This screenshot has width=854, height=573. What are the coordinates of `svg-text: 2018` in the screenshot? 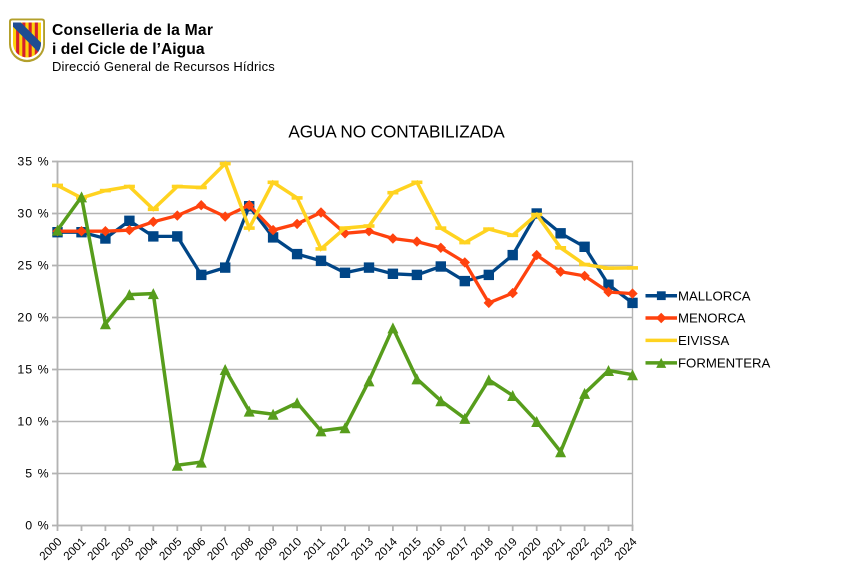 It's located at (482, 549).